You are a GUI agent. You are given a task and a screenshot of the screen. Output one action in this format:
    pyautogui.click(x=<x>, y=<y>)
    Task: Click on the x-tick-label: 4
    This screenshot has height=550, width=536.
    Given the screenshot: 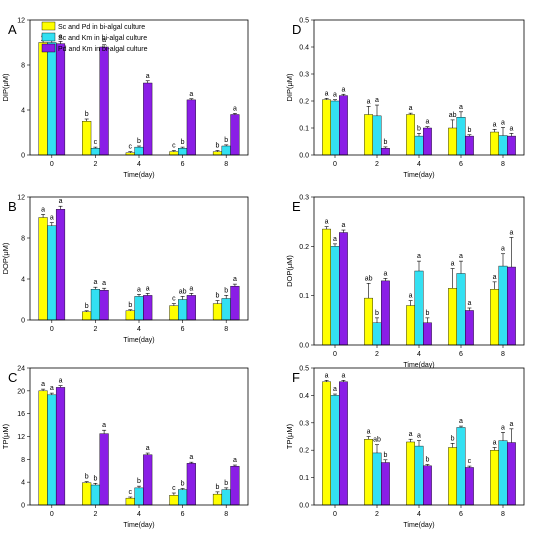 What is the action you would take?
    pyautogui.click(x=139, y=514)
    